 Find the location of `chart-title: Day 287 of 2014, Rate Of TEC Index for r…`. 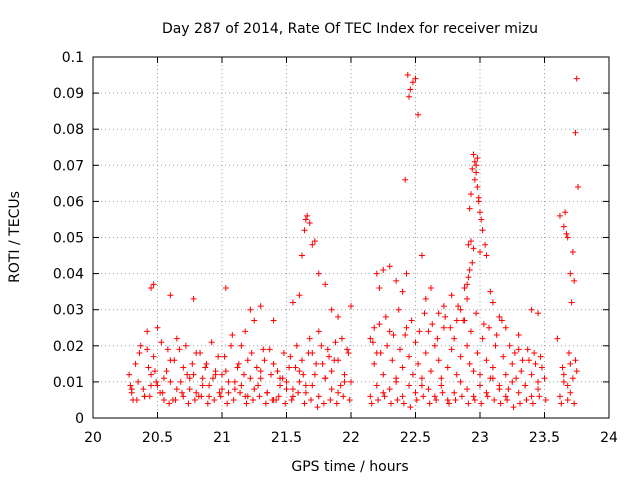

chart-title: Day 287 of 2014, Rate Of TEC Index for r… is located at coordinates (350, 29).